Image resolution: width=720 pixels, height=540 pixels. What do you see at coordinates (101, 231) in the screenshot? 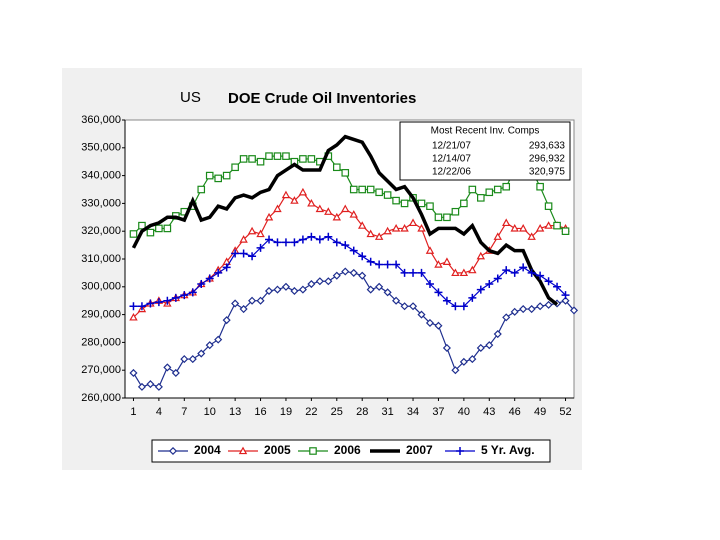
I see `y-tick-label: 320,000` at bounding box center [101, 231].